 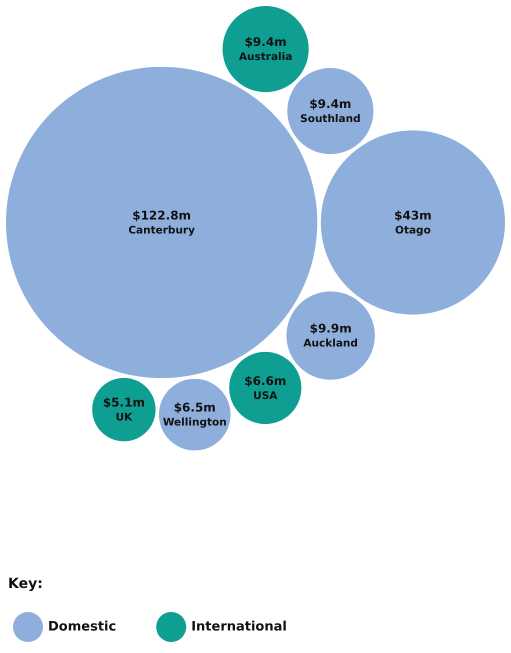 I want to click on legend-title: Key:, so click(x=25, y=584).